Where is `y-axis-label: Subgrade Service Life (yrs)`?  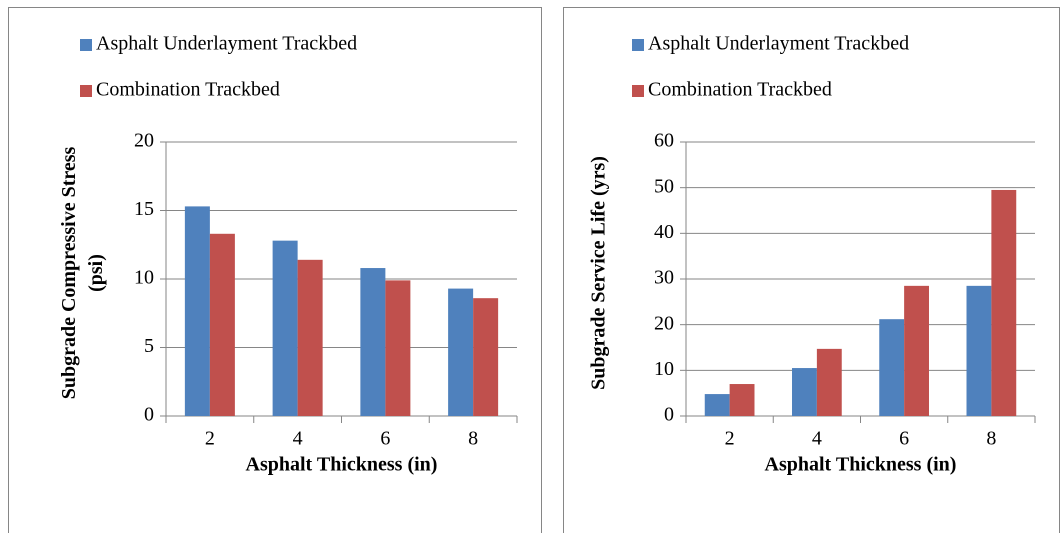
y-axis-label: Subgrade Service Life (yrs) is located at coordinates (599, 273).